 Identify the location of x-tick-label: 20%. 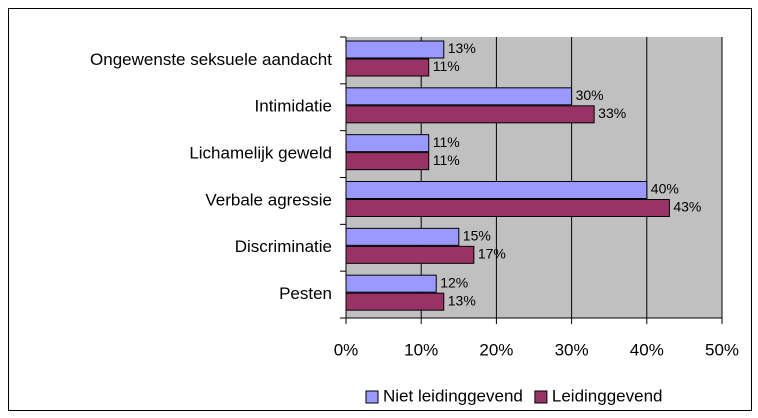
(496, 349).